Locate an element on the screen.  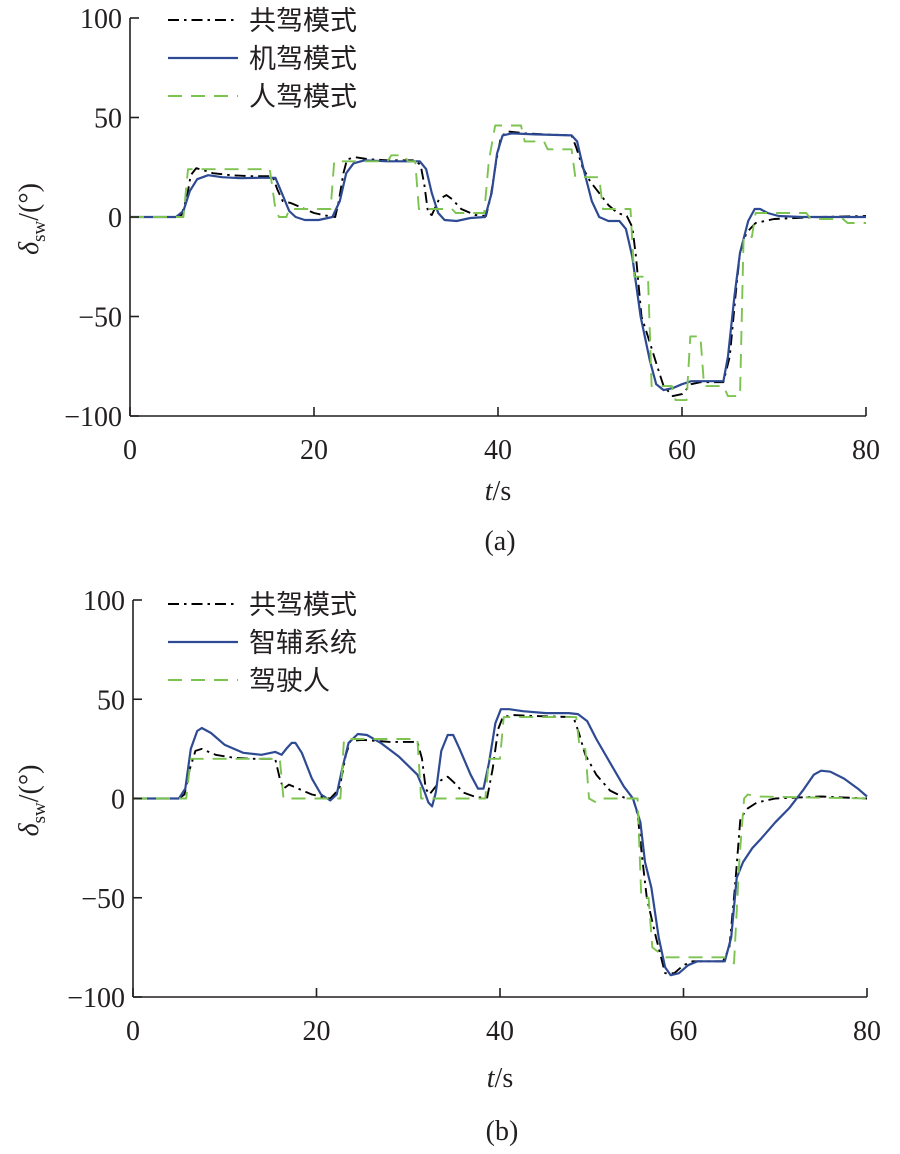
legend-label: 机驾模式 is located at coordinates (303, 59).